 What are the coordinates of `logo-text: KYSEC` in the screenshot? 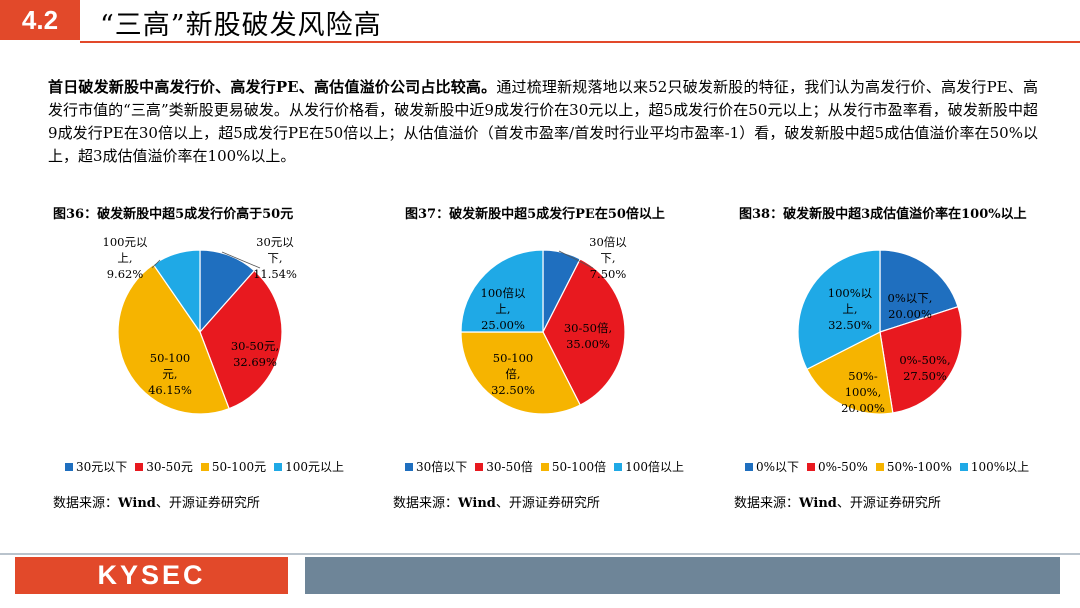 It's located at (151, 575).